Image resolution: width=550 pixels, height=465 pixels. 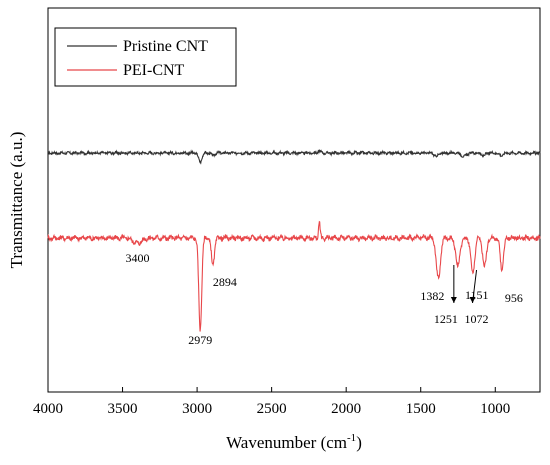 What do you see at coordinates (495, 409) in the screenshot?
I see `x-tick-label-1000: 1000` at bounding box center [495, 409].